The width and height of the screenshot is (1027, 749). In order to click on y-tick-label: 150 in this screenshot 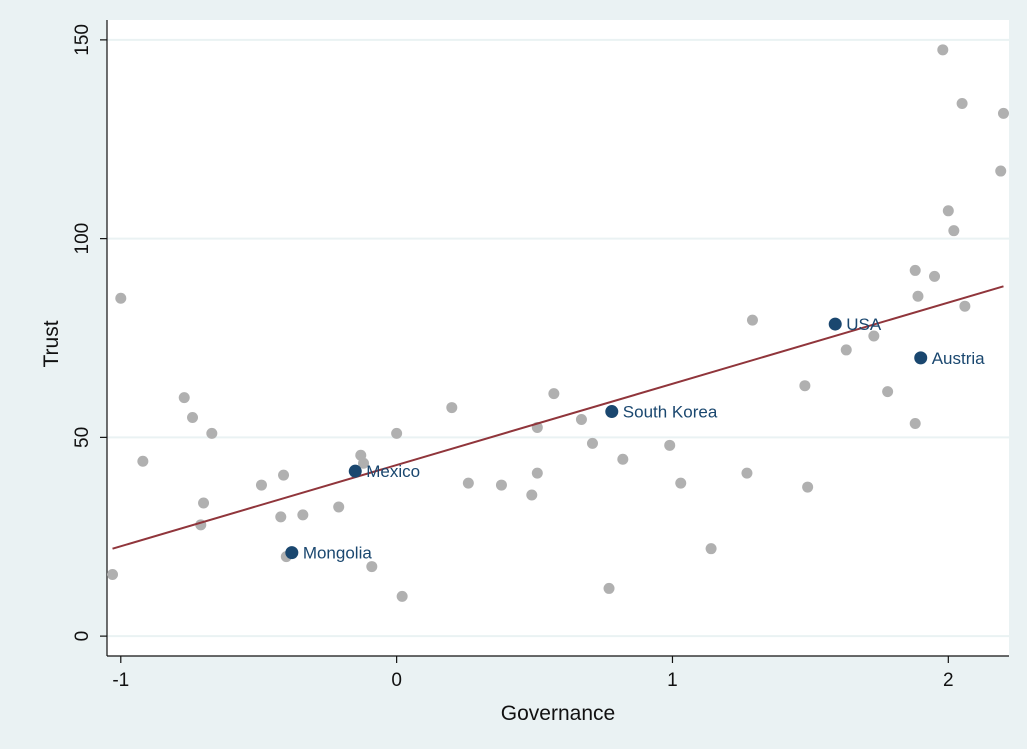, I will do `click(82, 40)`.